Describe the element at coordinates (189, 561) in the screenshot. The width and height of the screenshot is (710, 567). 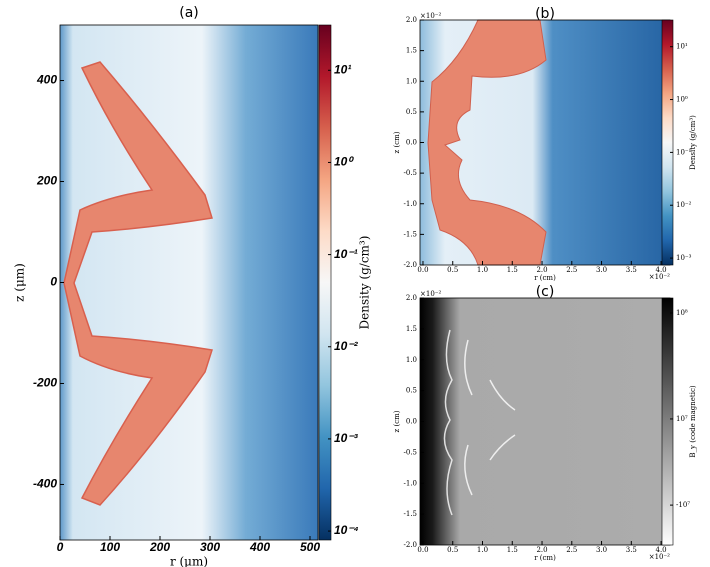
I see `x-axis-label: r (μm)` at that location.